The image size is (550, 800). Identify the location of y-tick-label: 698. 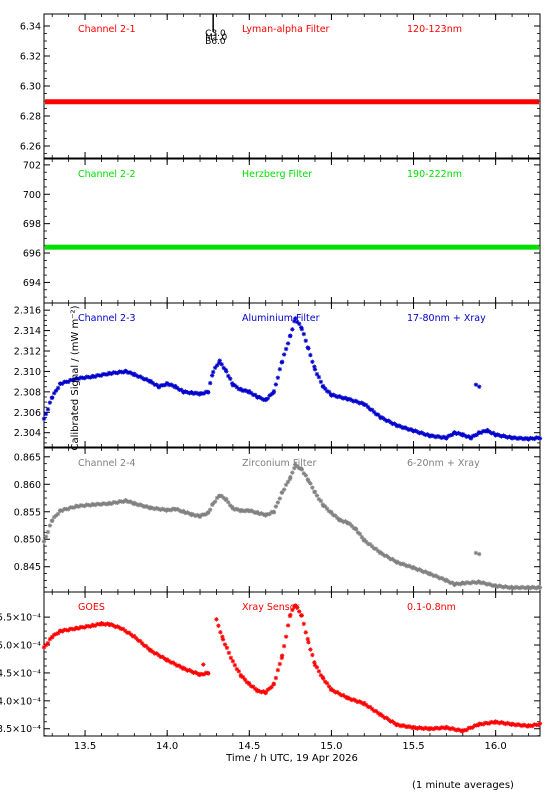
(32, 224).